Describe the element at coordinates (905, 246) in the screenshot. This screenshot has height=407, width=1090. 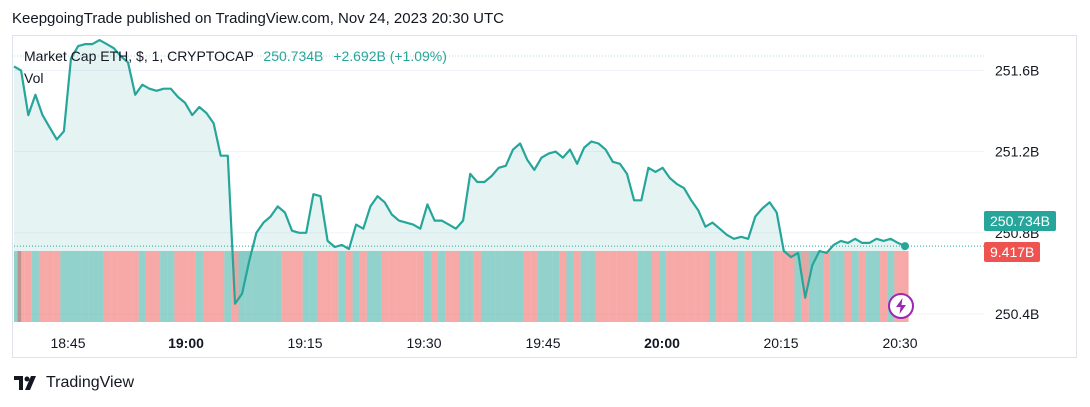
I see `last-price-dot` at that location.